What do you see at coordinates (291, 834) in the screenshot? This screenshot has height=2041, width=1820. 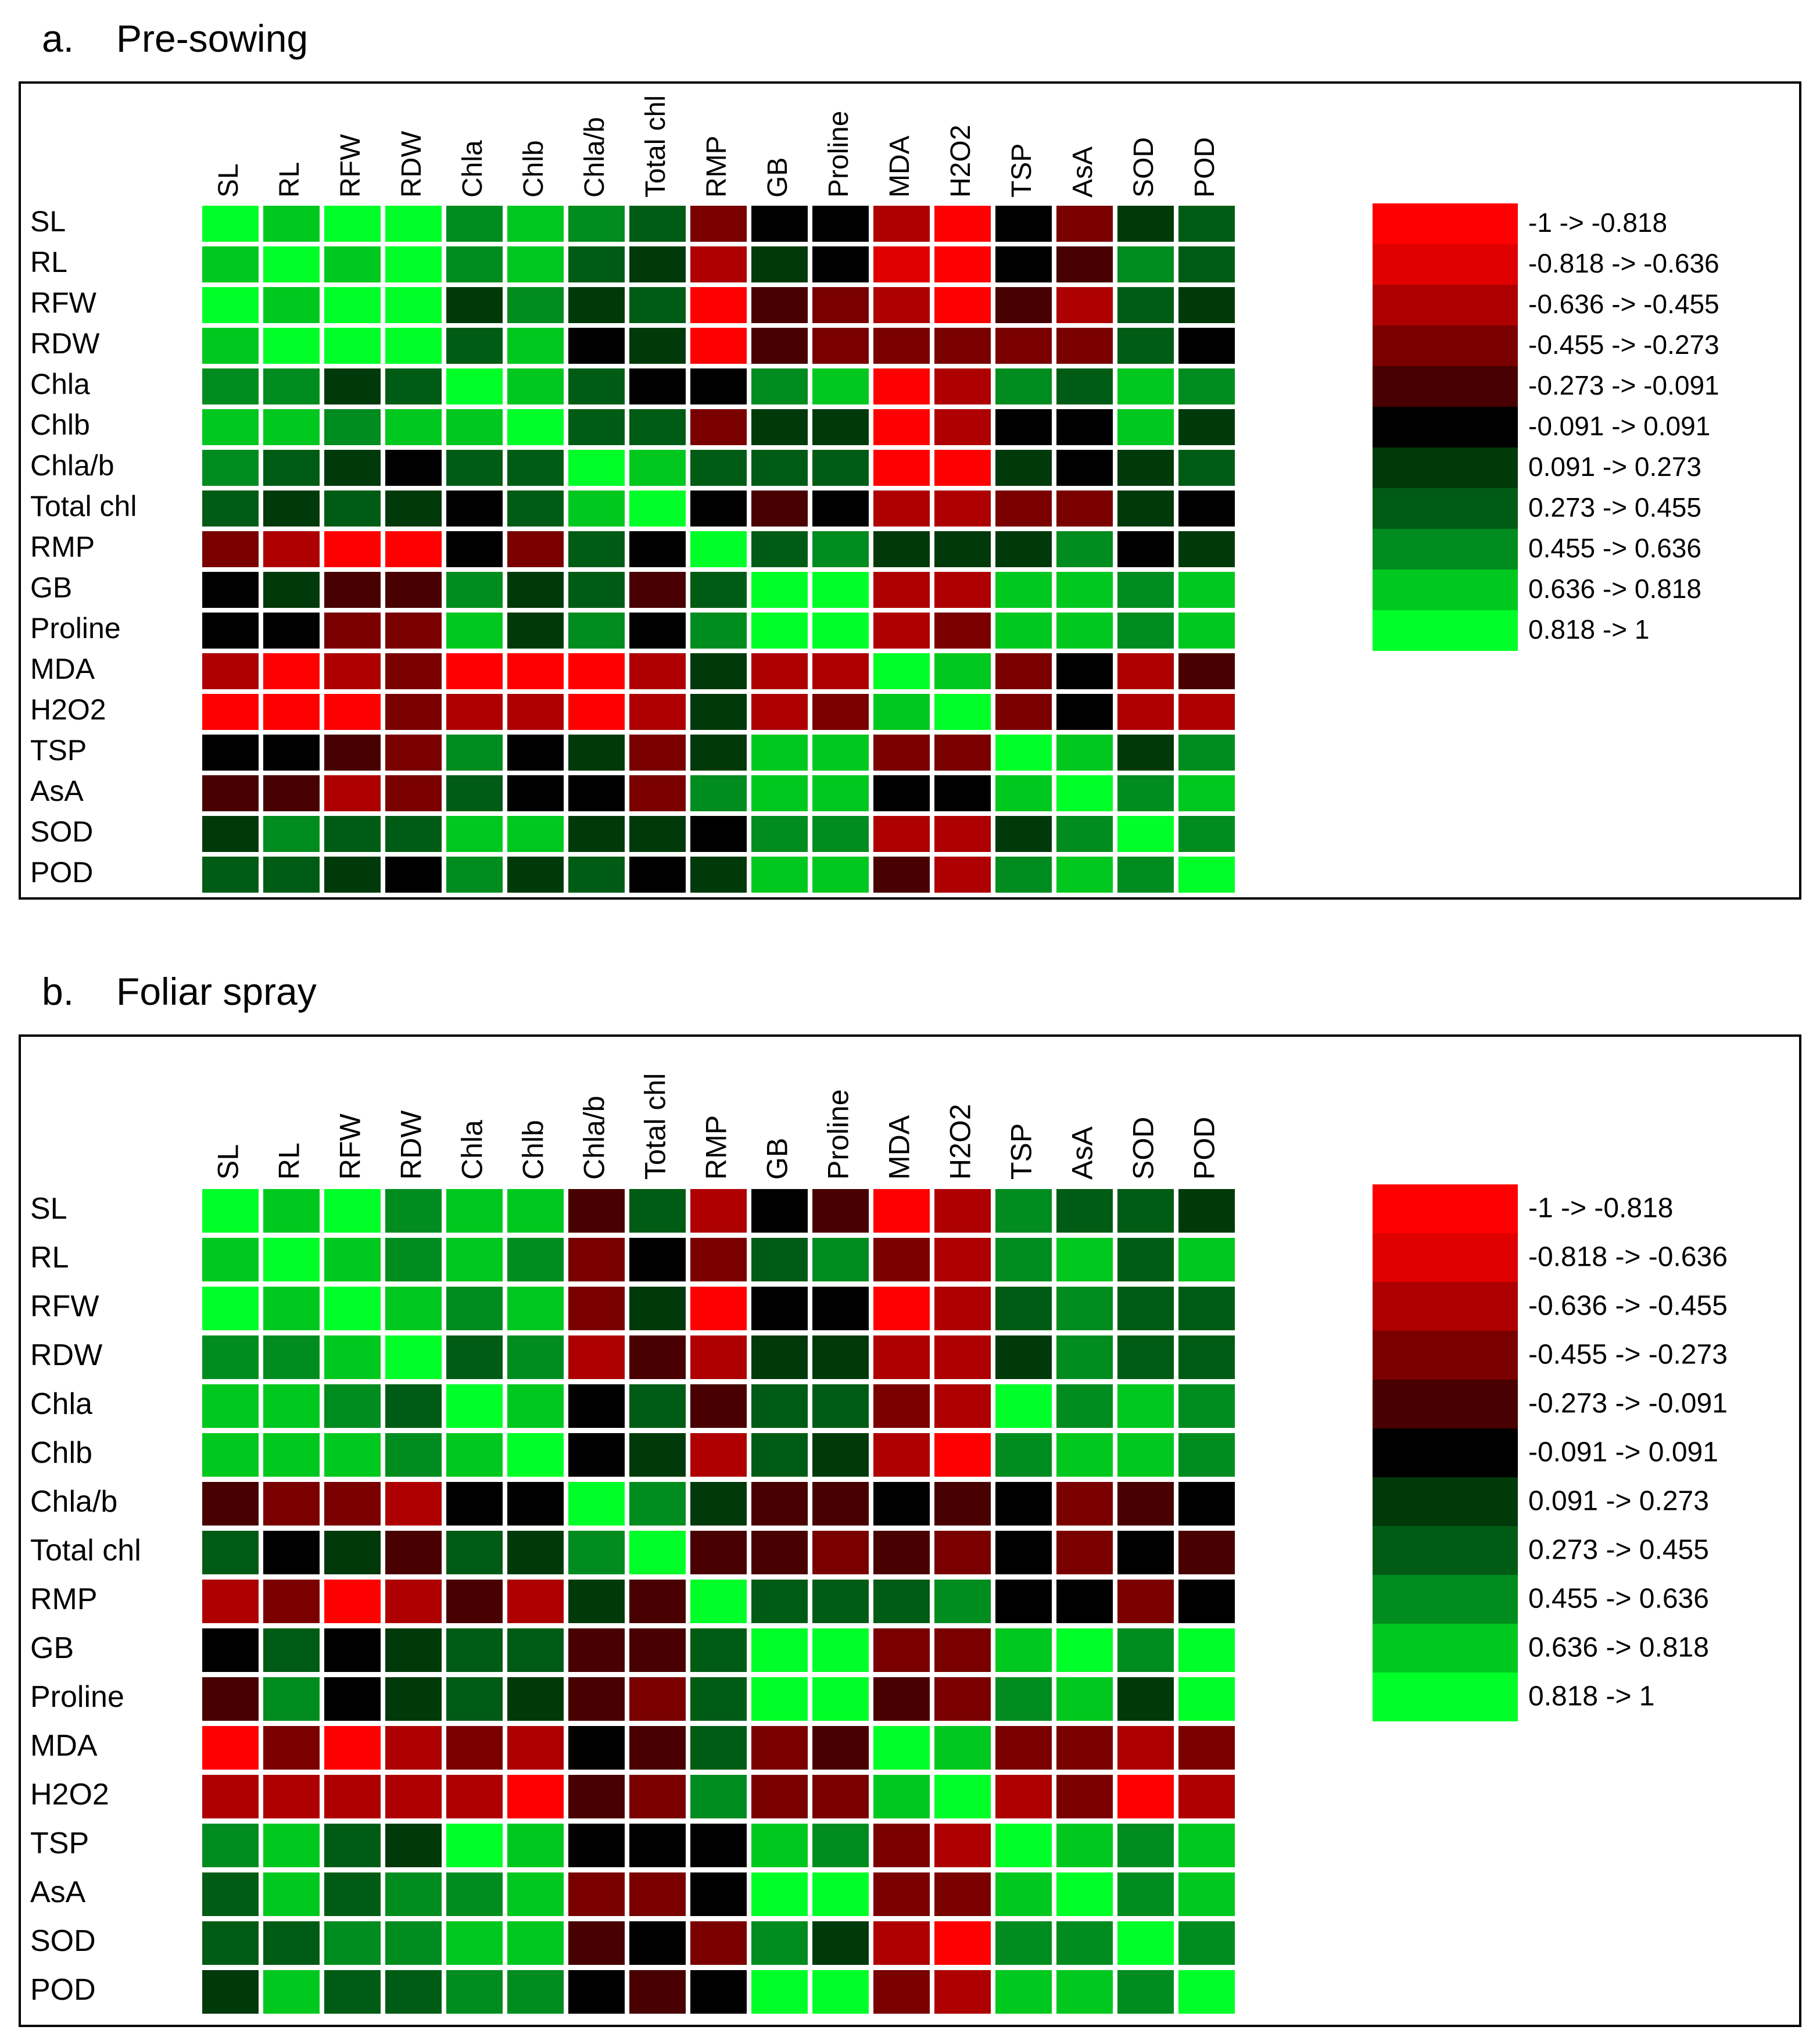 I see `panel-a-cell-sod-rl` at bounding box center [291, 834].